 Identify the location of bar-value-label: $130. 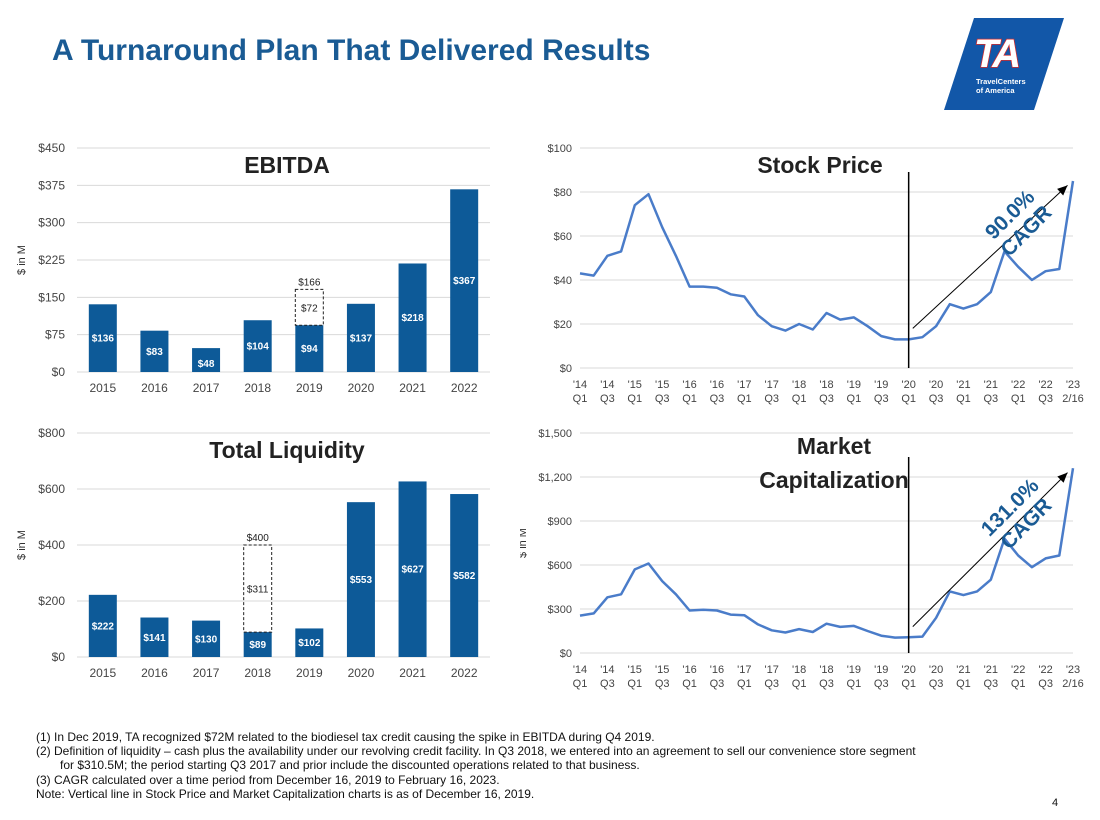
(206, 639).